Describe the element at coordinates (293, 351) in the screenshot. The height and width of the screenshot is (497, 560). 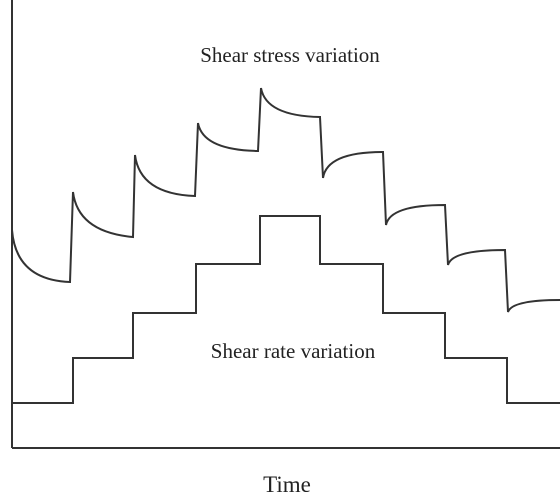
I see `rate-label: Shear rate variation` at that location.